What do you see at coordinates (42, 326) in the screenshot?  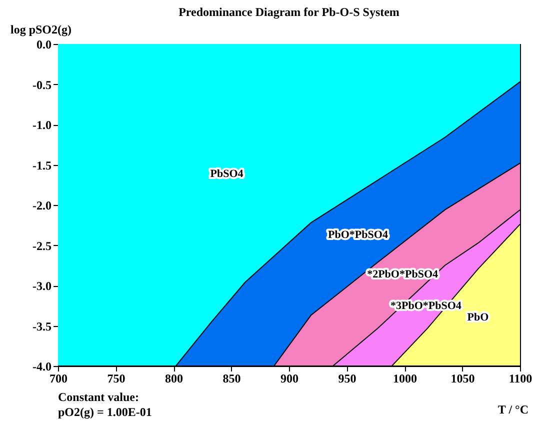 I see `y-tick-label: -3.5` at bounding box center [42, 326].